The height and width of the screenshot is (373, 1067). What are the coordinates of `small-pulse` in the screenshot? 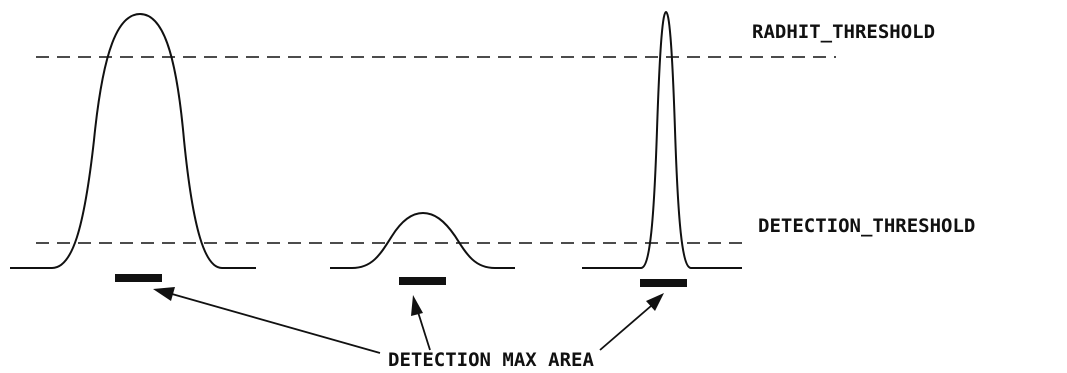 It's located at (422, 240).